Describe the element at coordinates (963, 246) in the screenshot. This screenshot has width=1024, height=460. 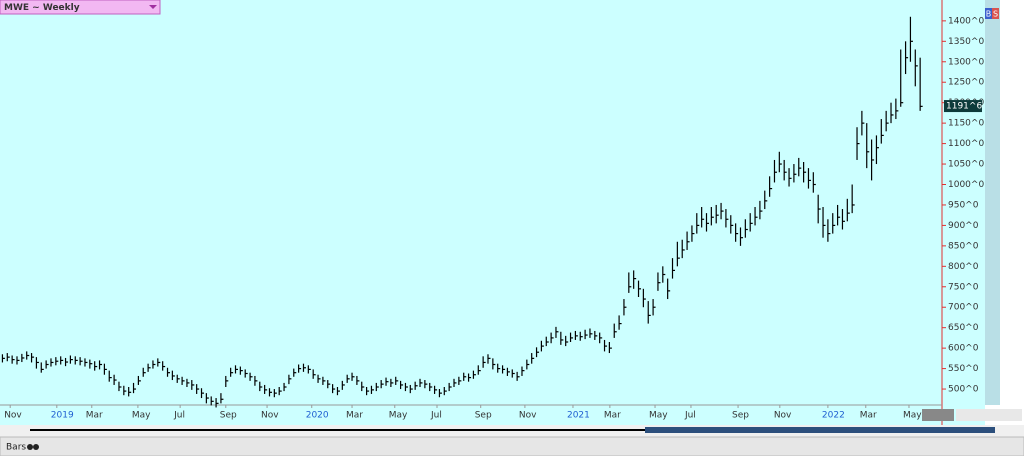
I see `y-tick-label: 850^0` at that location.